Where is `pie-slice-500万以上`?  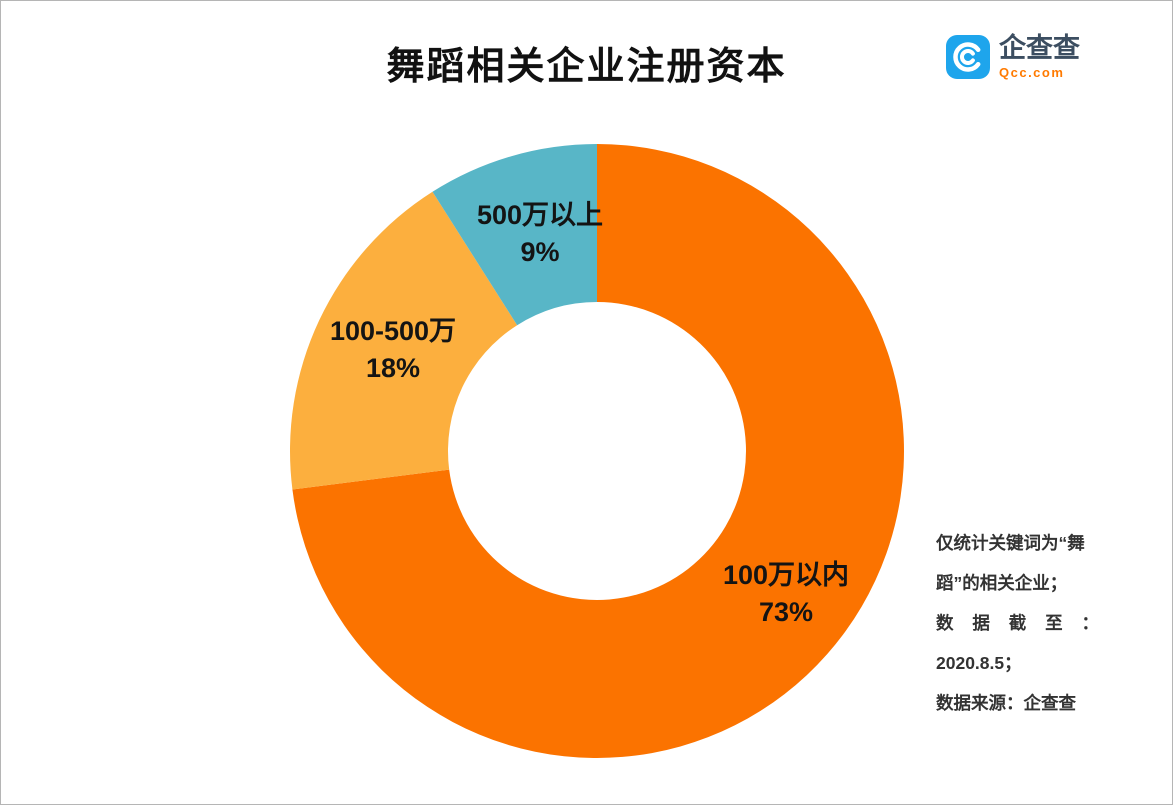 pie-slice-500万以上 is located at coordinates (514, 235).